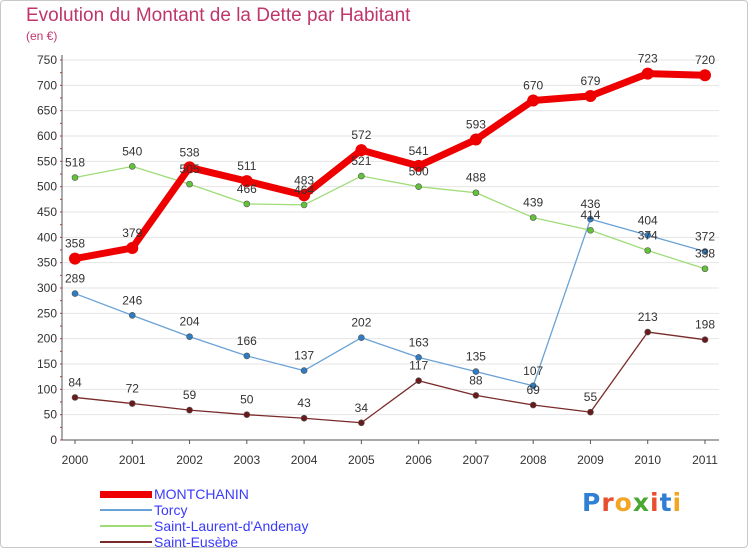 The image size is (750, 550). I want to click on y-tick-label-300: 300, so click(47, 288).